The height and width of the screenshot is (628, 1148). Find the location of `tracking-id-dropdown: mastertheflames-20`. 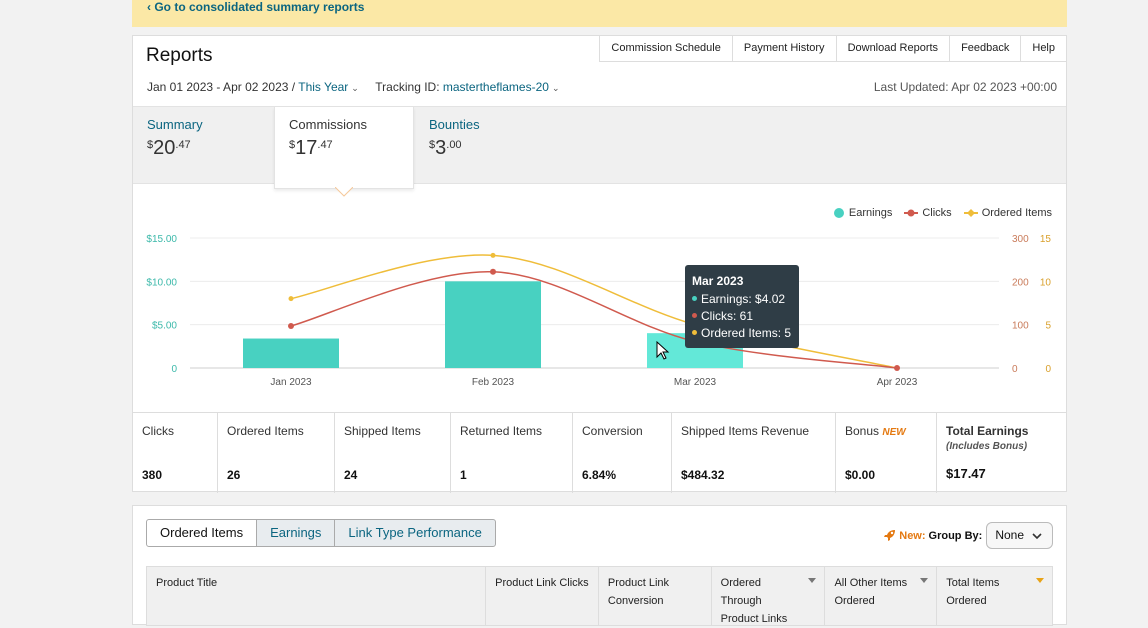

tracking-id-dropdown: mastertheflames-20 is located at coordinates (495, 87).